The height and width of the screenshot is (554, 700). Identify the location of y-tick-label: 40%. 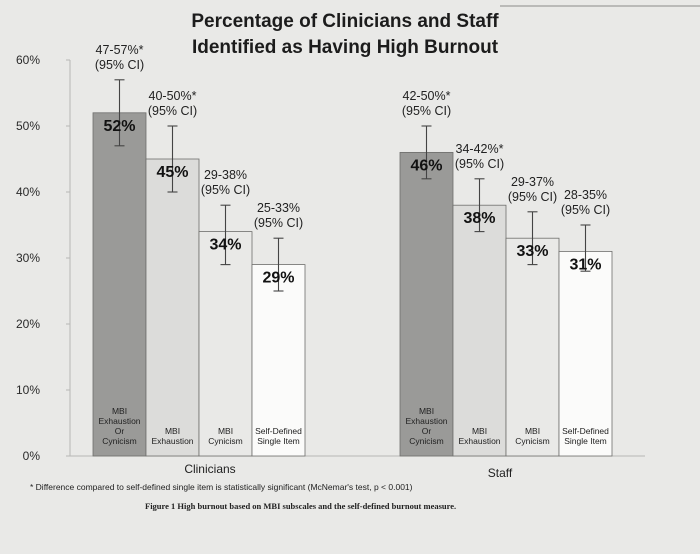
(28, 192).